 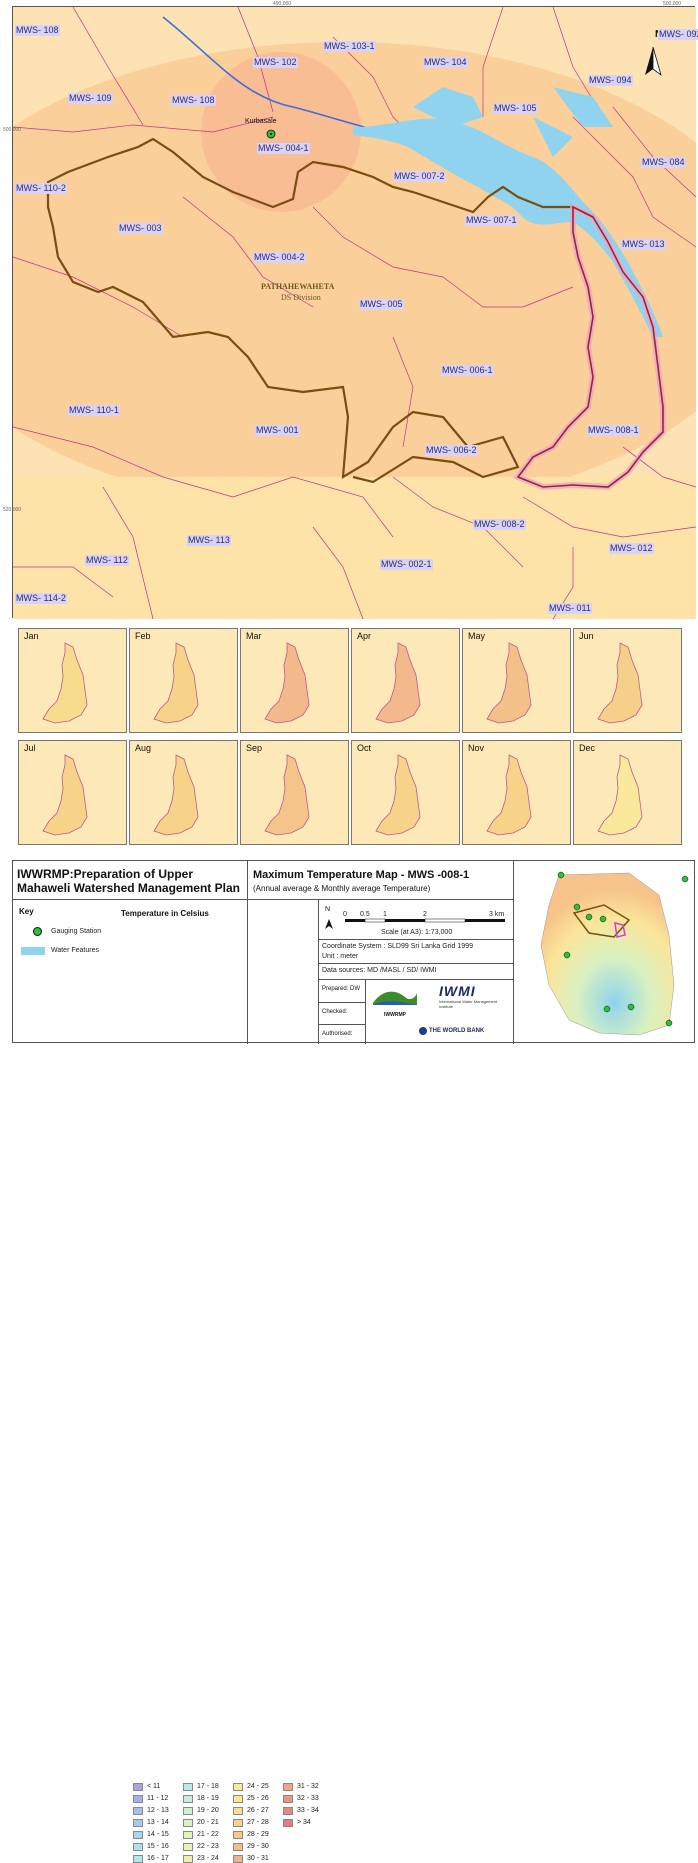 What do you see at coordinates (395, 1015) in the screenshot?
I see `iwwrmp-logo-text: IWWRMP` at bounding box center [395, 1015].